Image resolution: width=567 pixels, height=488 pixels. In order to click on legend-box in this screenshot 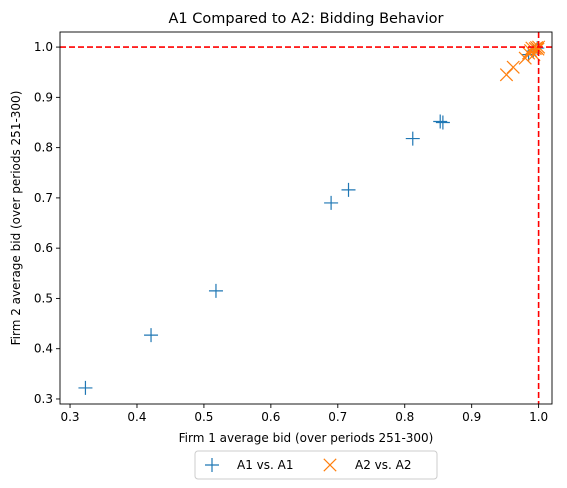, I will do `click(316, 465)`.